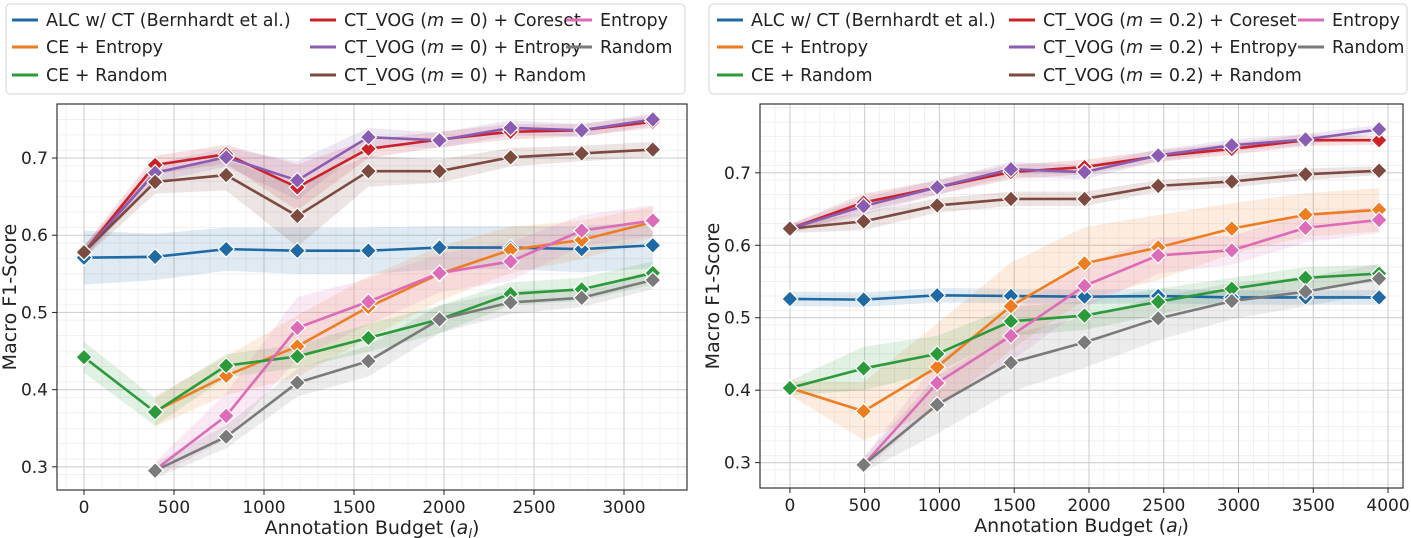 The height and width of the screenshot is (538, 1411). Describe the element at coordinates (470, 532) in the screenshot. I see `x-axis-label-subscript: l` at that location.